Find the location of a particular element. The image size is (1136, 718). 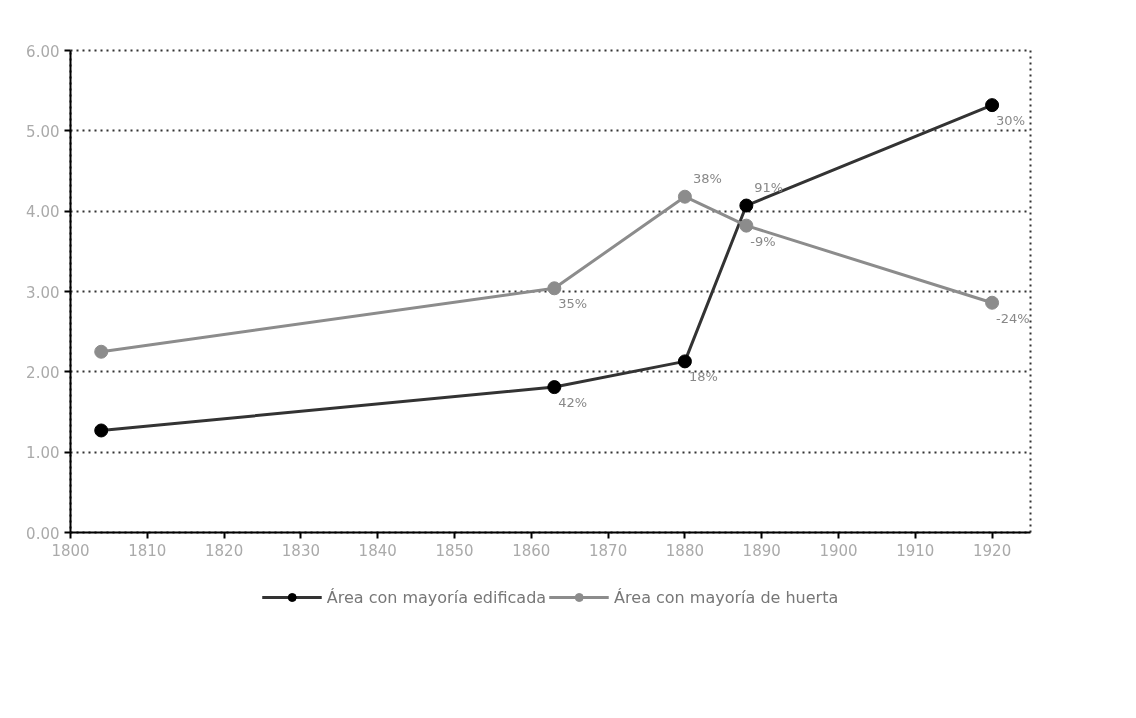

x-tick-label: 1920 is located at coordinates (992, 550).